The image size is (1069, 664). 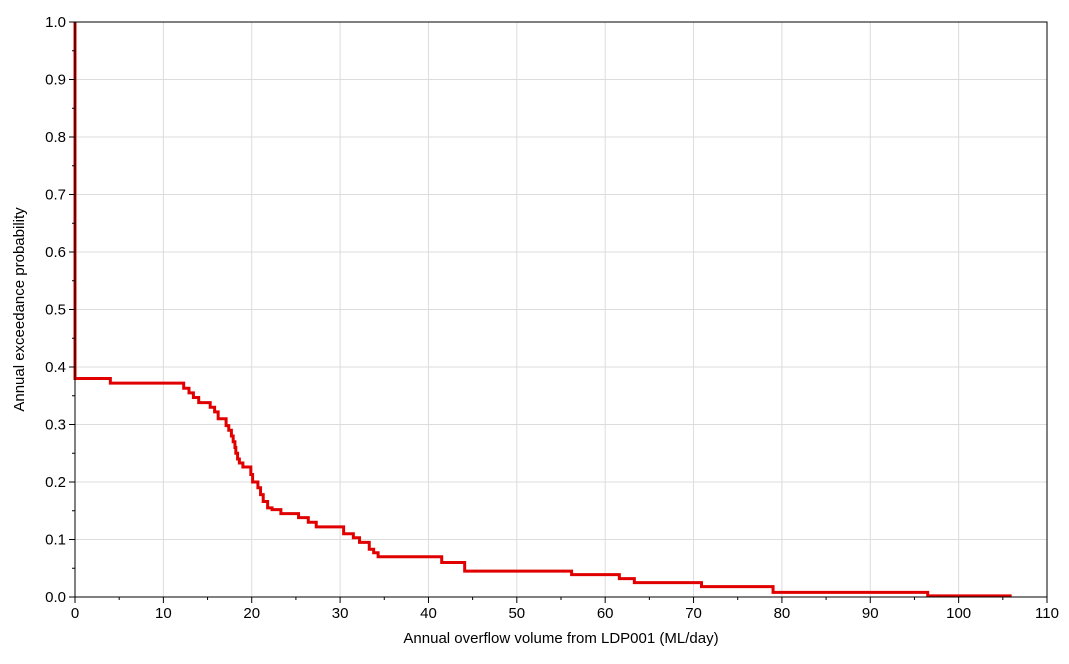 I want to click on y-tick-label-3: 0.3, so click(x=55, y=425).